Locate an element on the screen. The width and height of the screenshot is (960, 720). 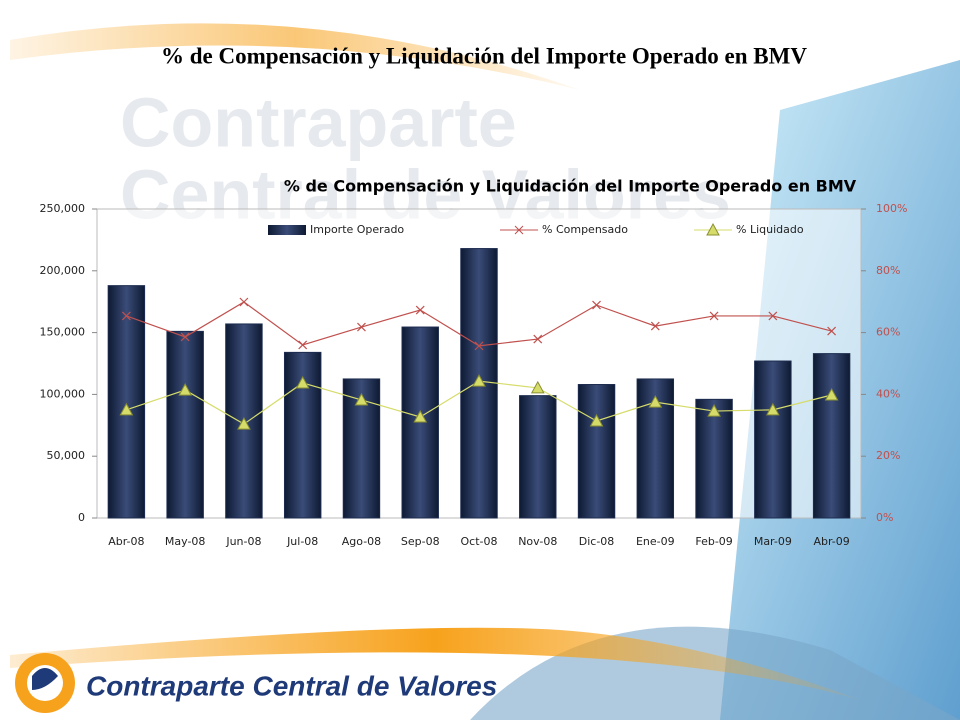
x-tick-label: Ene-09 is located at coordinates (655, 541).